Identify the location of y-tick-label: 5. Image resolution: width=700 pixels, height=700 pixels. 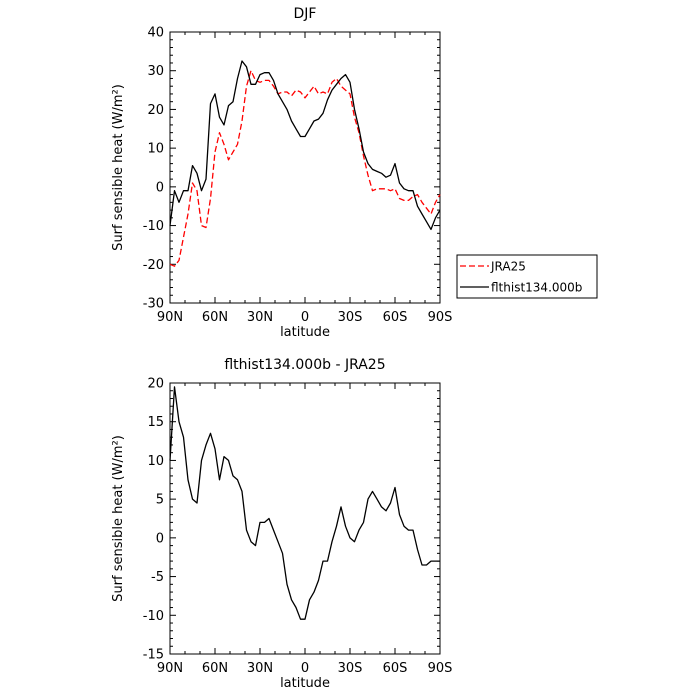
(160, 500).